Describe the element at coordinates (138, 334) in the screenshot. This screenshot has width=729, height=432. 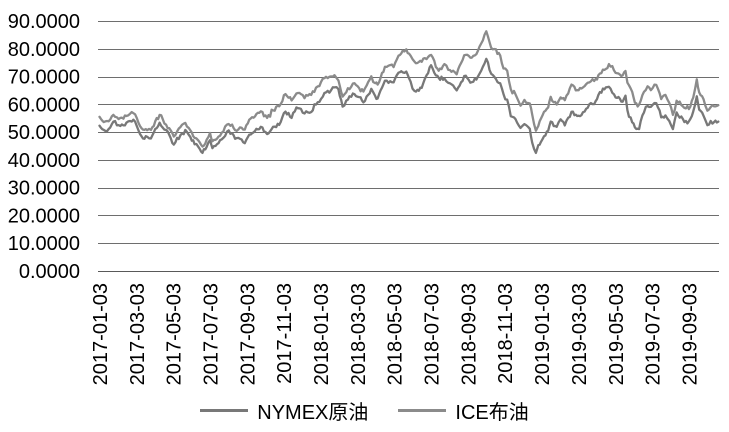
I see `x-tick-label: 2017-03-03` at that location.